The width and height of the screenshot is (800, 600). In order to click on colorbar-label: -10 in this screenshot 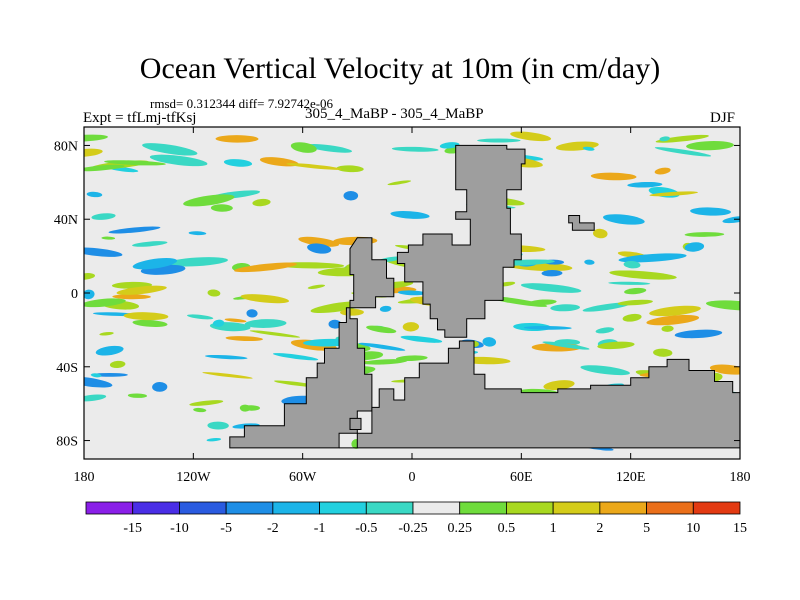, I will do `click(179, 528)`.